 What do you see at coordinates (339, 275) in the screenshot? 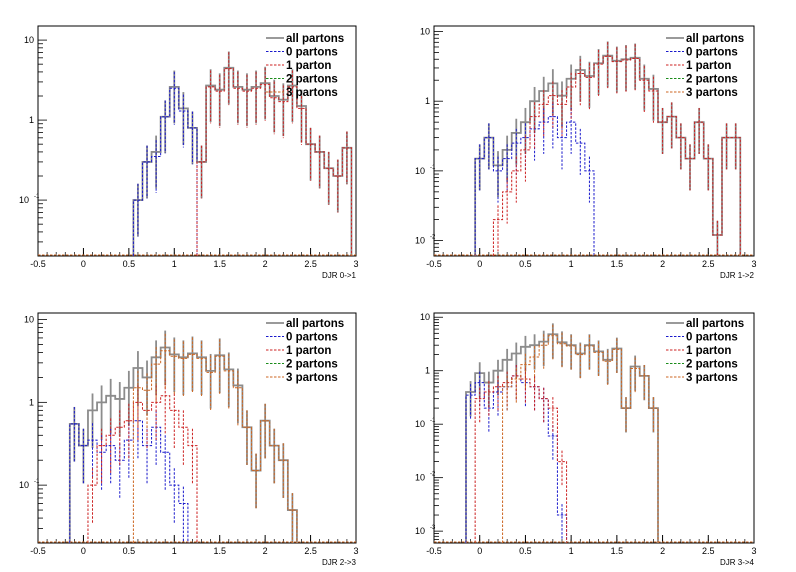
I see `x-axis-title: DJR 0->1` at bounding box center [339, 275].